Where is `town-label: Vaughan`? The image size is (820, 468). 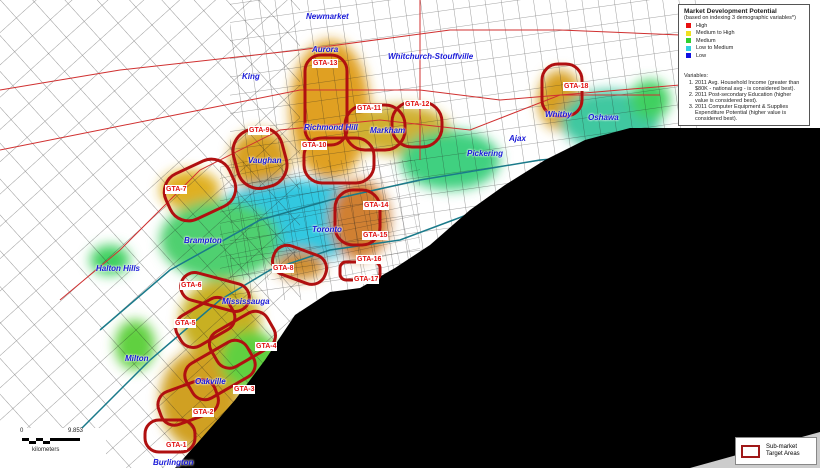 town-label: Vaughan is located at coordinates (265, 160).